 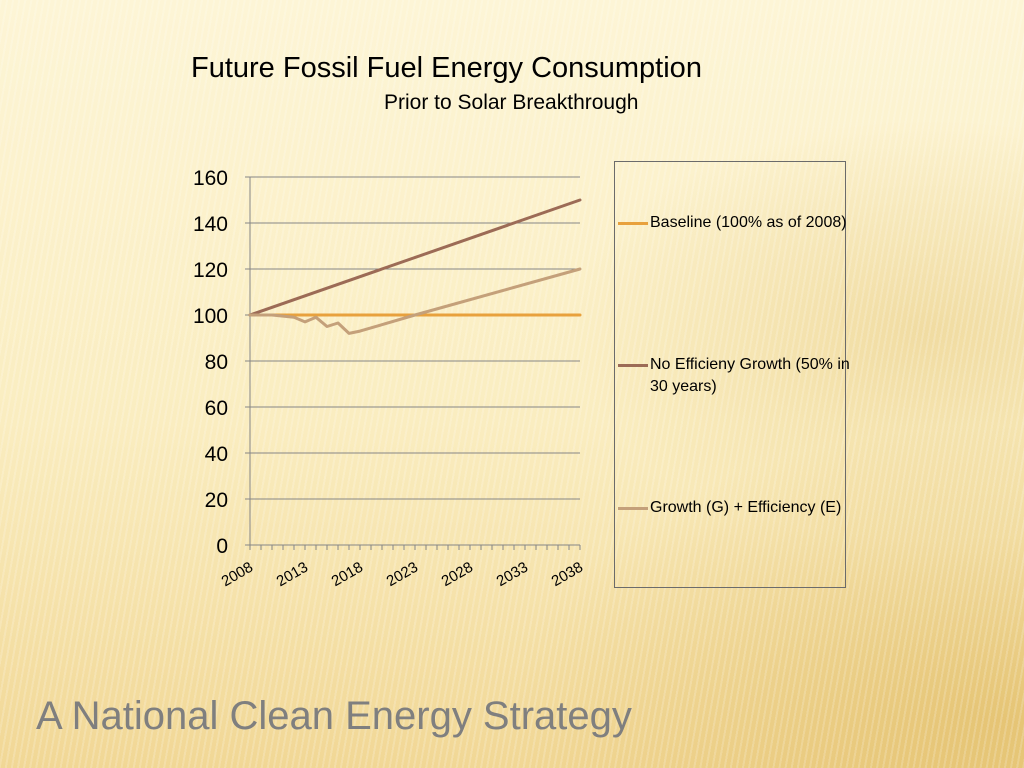 What do you see at coordinates (750, 375) in the screenshot?
I see `legend-label-no-efficiency: No Efficieny Growth (50% in 30 years)` at bounding box center [750, 375].